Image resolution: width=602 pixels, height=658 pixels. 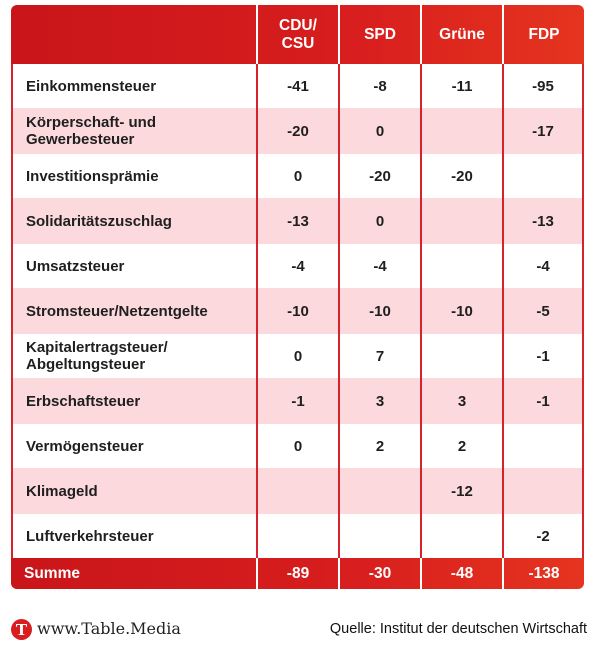 I want to click on table-row: Stromsteuer/Netzentgelte -10 -10 -10 -5, so click(x=297, y=311).